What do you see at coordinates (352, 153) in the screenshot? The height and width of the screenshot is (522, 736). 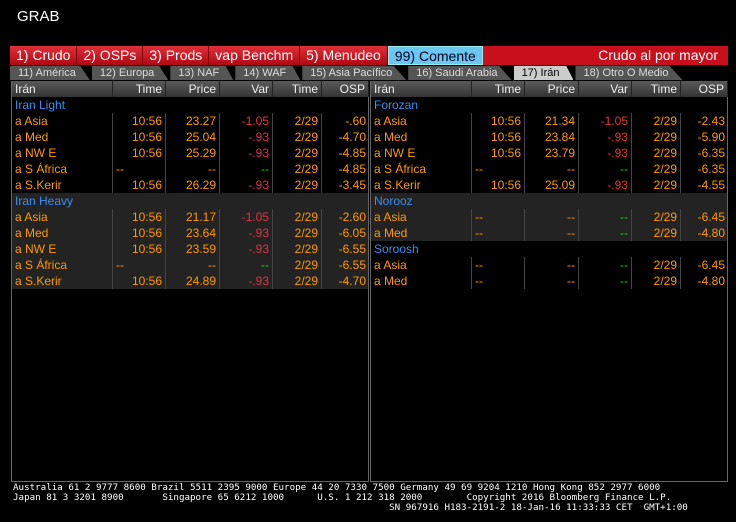 I see `osp-cell: -4.85` at bounding box center [352, 153].